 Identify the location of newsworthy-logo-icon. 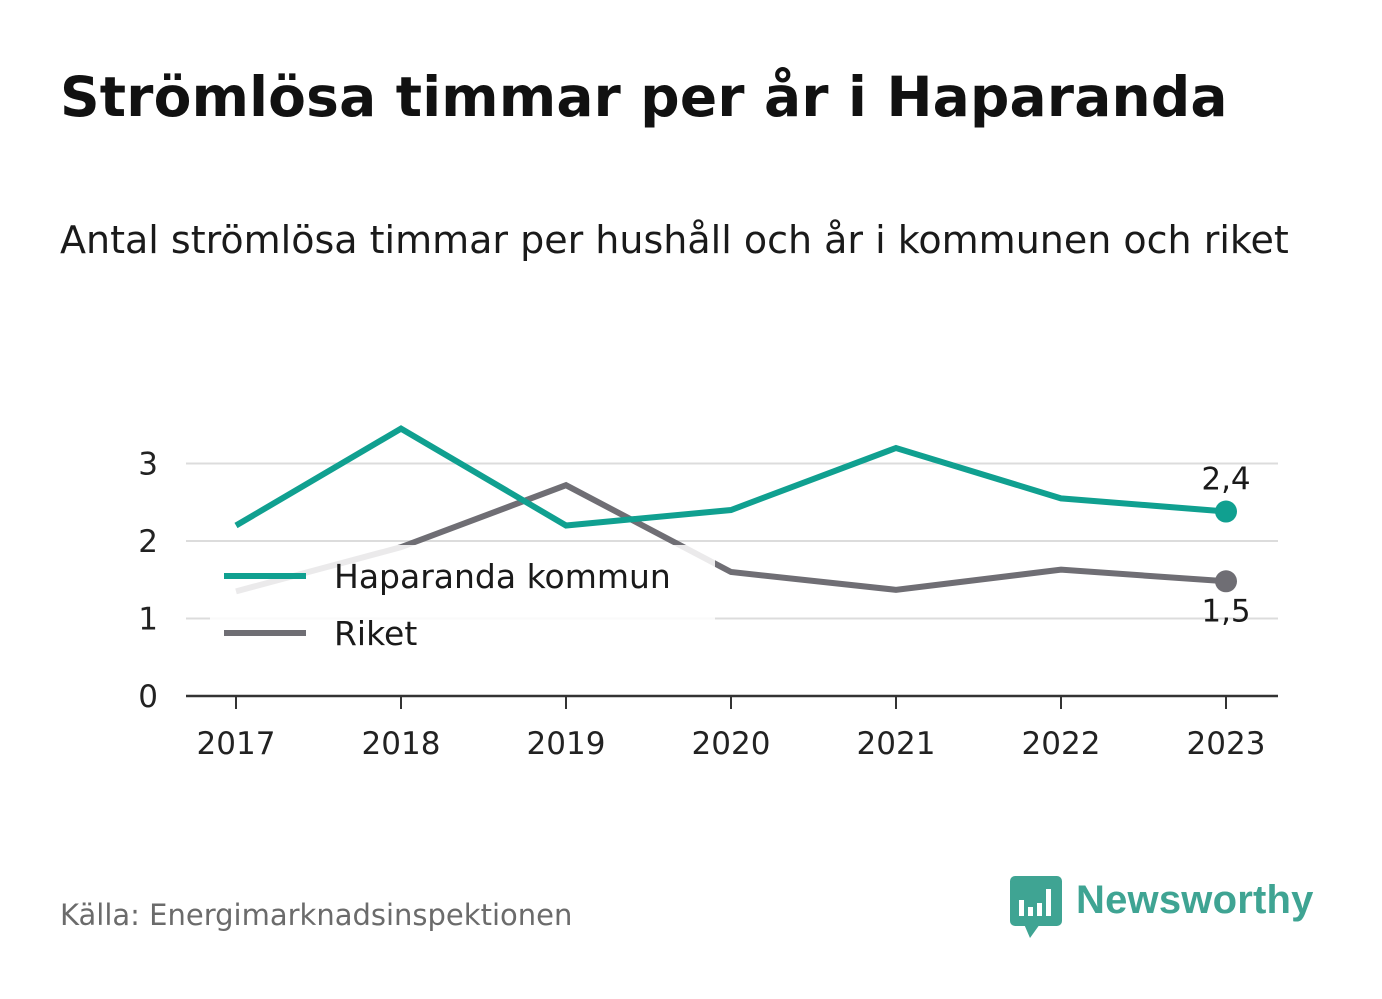
(1036, 907).